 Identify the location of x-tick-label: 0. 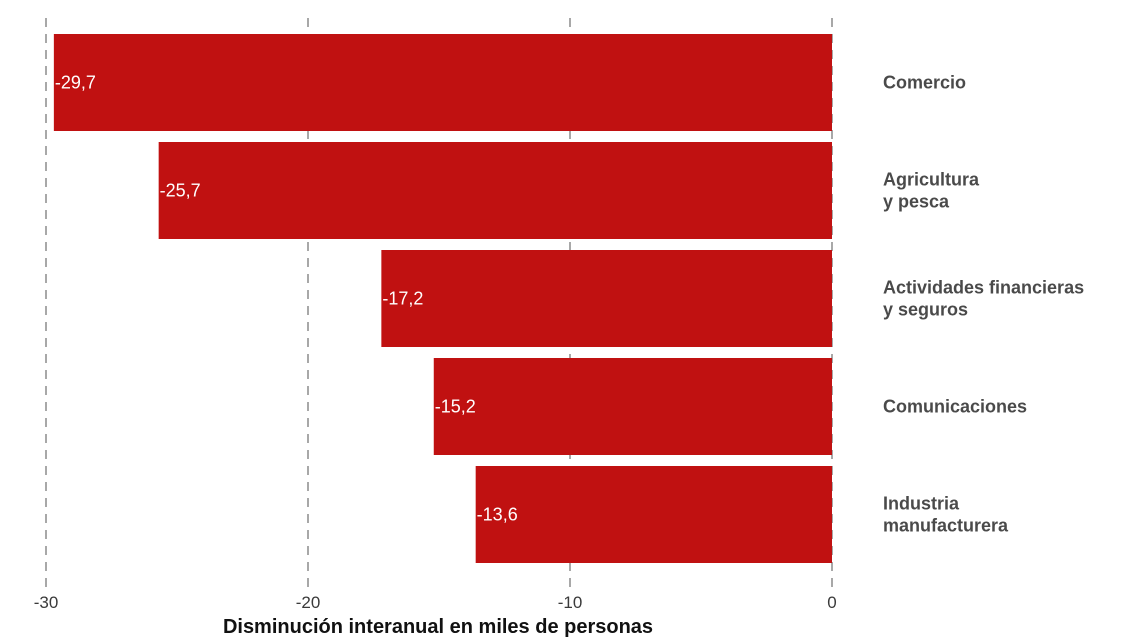
(831, 602).